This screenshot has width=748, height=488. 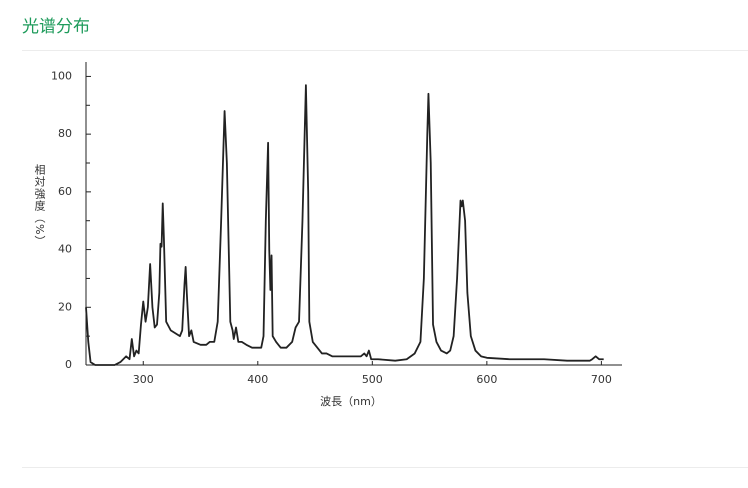 I want to click on x-tick-label: 700, so click(x=601, y=379).